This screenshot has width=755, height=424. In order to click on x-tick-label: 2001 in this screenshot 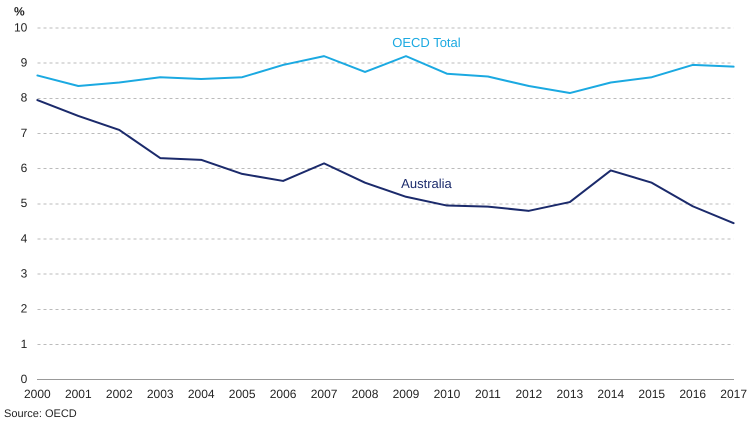, I will do `click(78, 394)`.